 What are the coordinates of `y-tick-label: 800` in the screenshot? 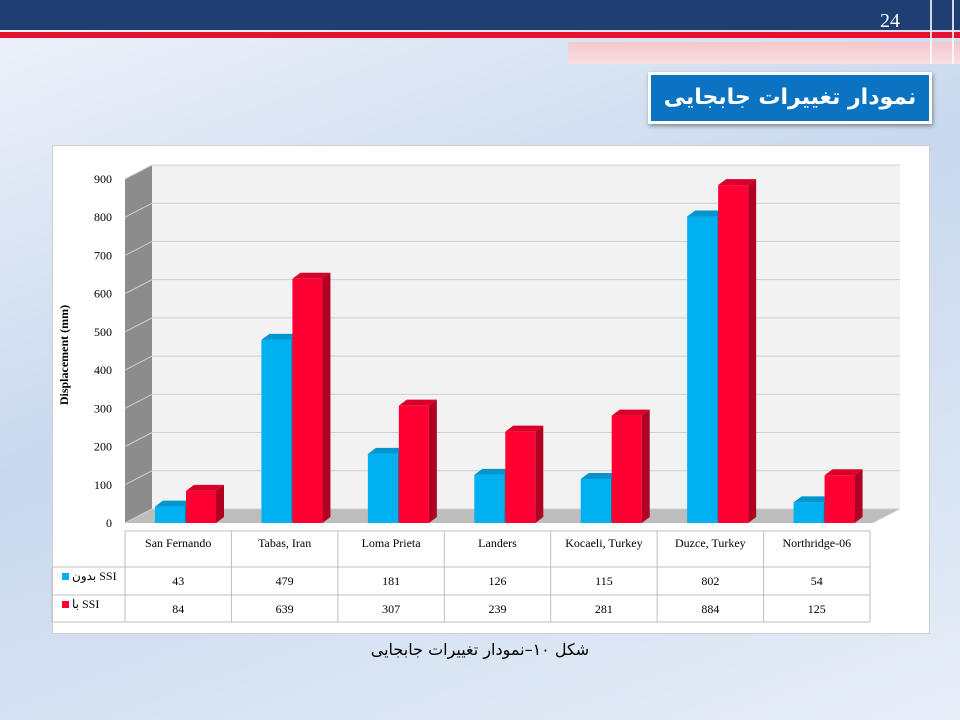 It's located at (103, 217).